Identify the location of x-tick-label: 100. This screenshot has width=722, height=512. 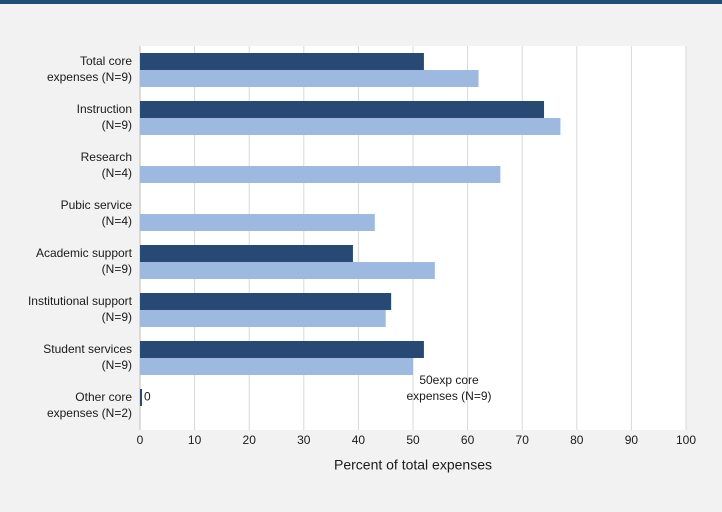
(686, 440).